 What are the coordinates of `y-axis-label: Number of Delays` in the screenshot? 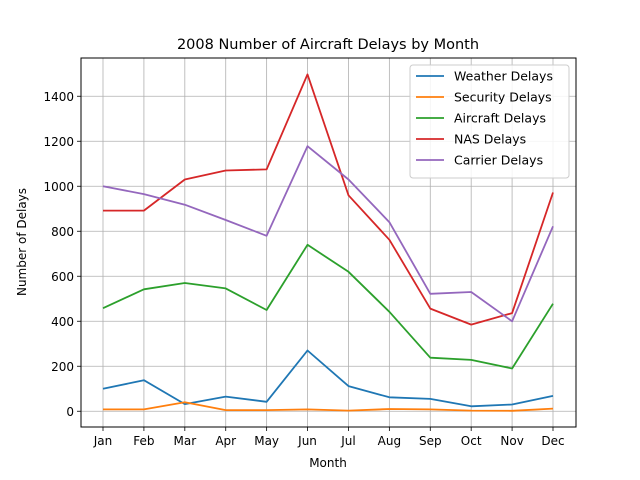 It's located at (22, 242).